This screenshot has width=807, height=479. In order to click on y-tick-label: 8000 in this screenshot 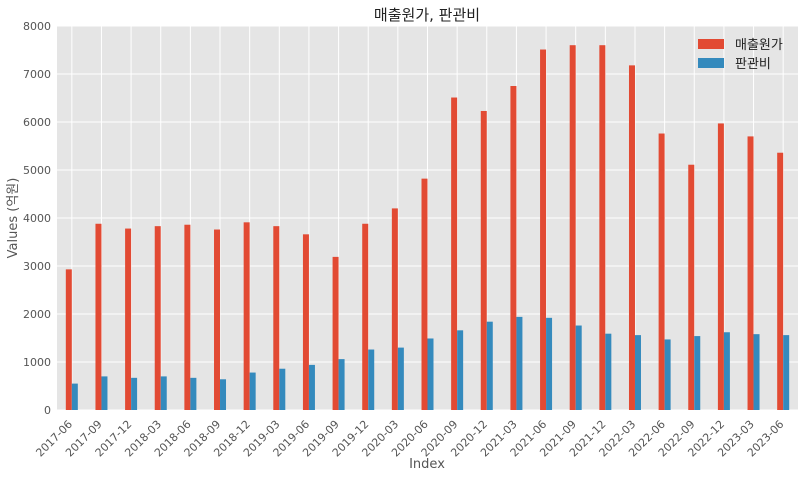, I will do `click(37, 26)`.